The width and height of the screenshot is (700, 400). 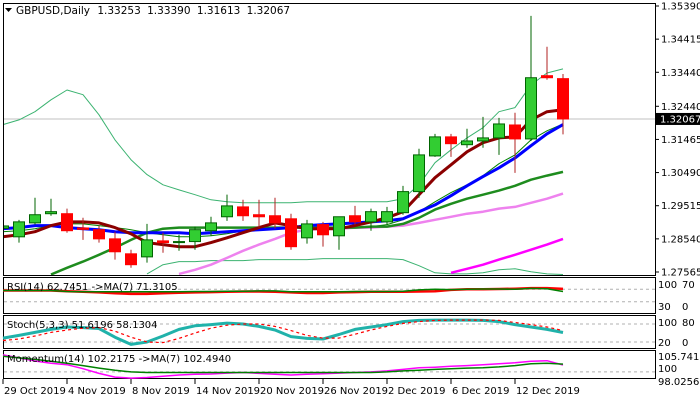 I want to click on price-axis-label: 1.28540, so click(x=680, y=239).